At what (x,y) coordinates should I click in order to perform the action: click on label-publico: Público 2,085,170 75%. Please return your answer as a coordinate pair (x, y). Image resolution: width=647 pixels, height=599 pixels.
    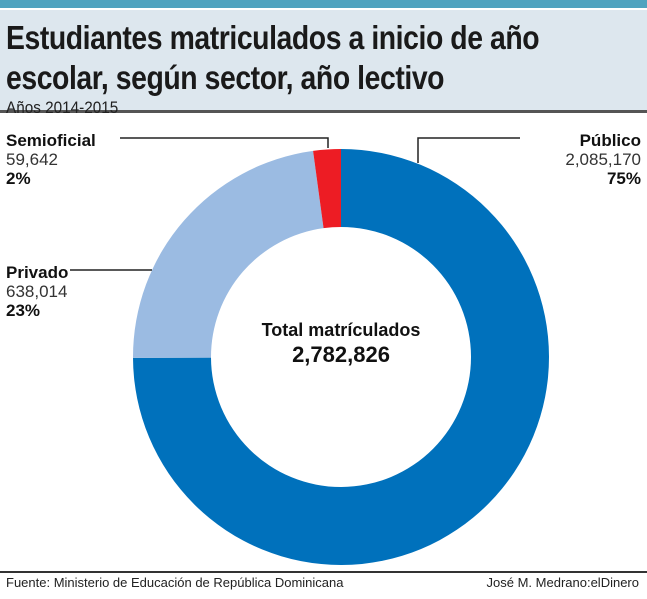
    Looking at the image, I should click on (603, 159).